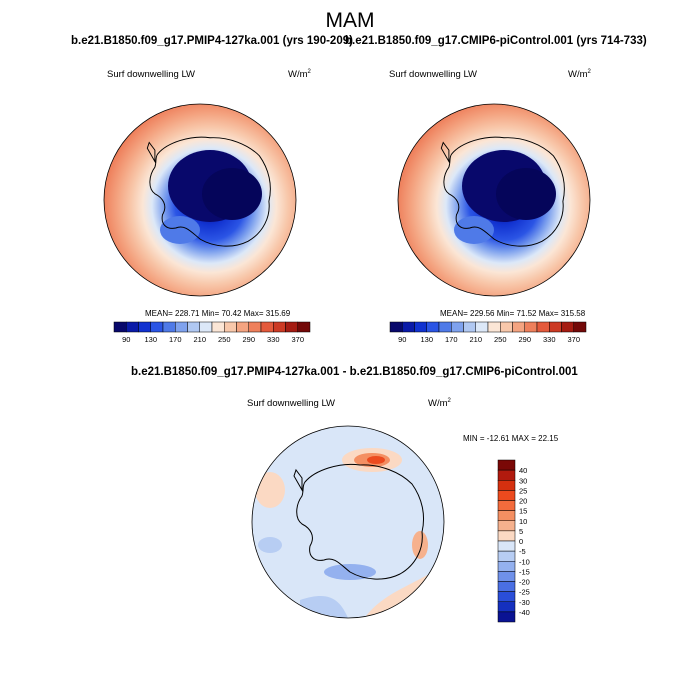 This screenshot has height=700, width=700. I want to click on diff-colorbar-tick-label: -15, so click(524, 571).